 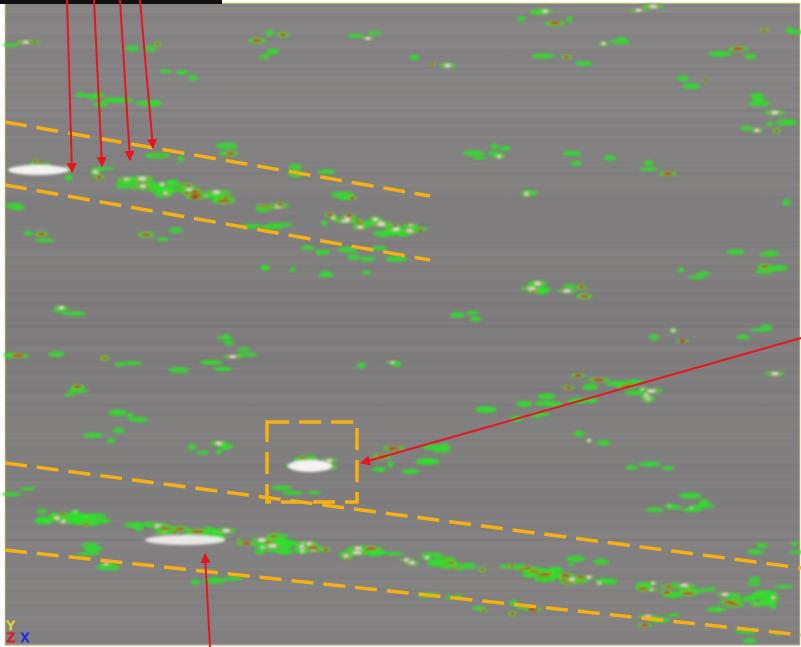 I want to click on dashed-box, so click(x=312, y=462).